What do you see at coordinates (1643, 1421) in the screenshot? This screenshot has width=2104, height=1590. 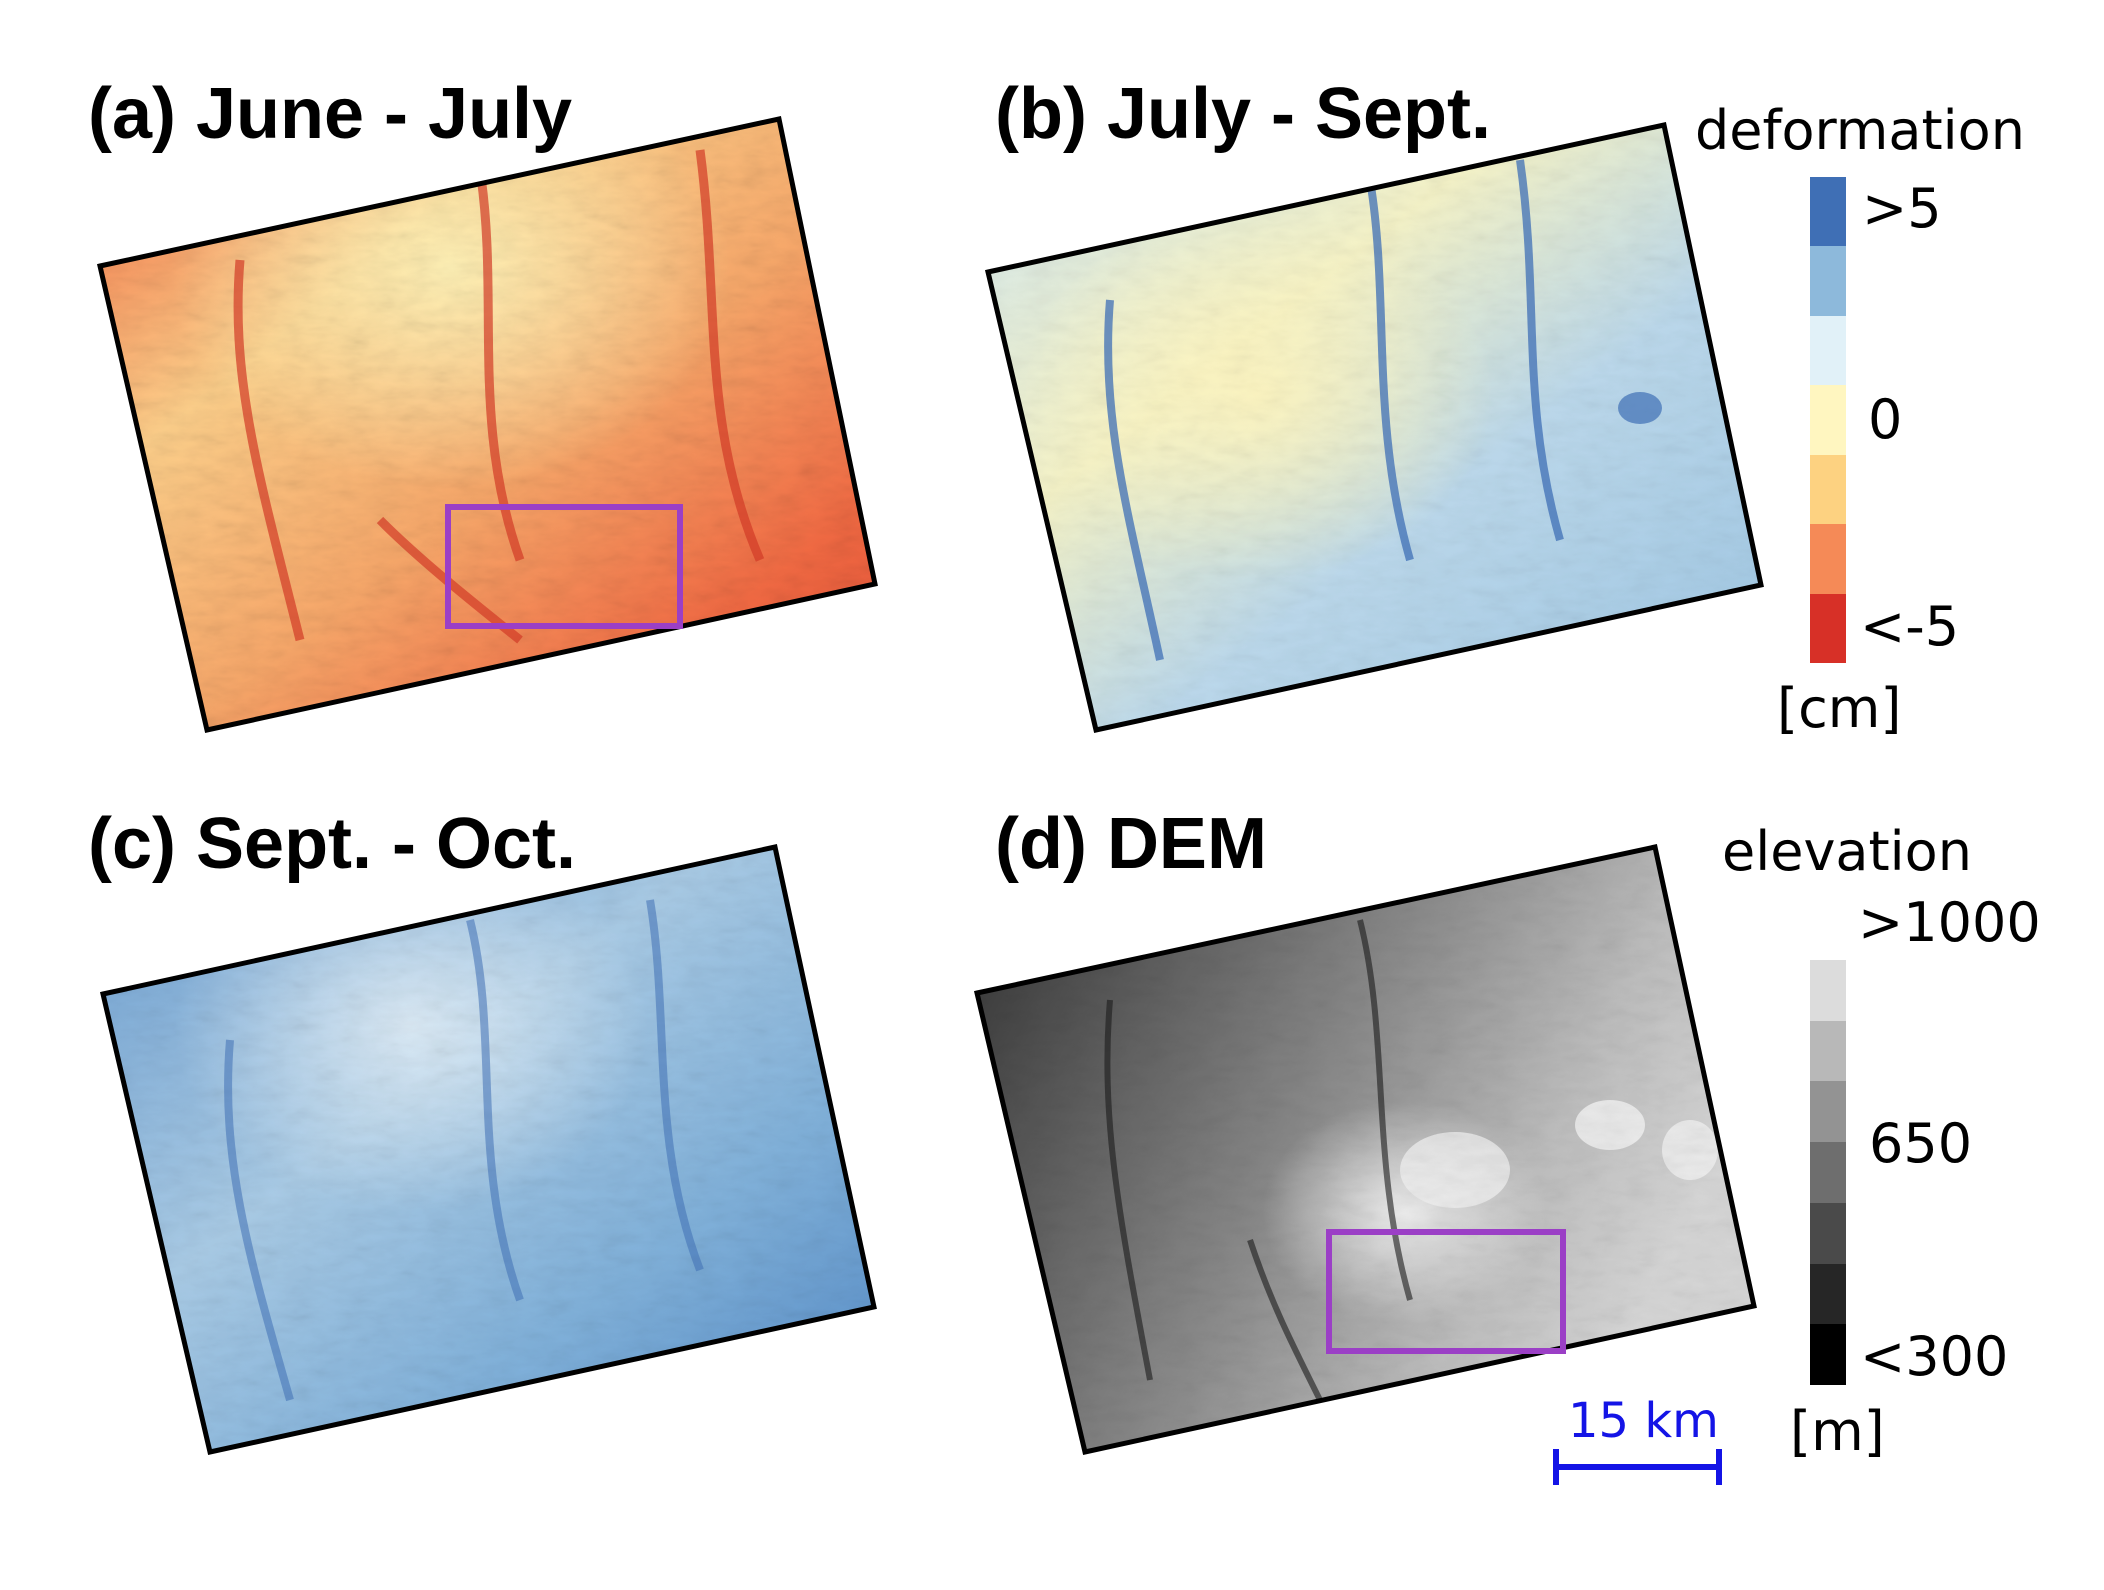 I see `scale-bar-label: 15 km` at bounding box center [1643, 1421].